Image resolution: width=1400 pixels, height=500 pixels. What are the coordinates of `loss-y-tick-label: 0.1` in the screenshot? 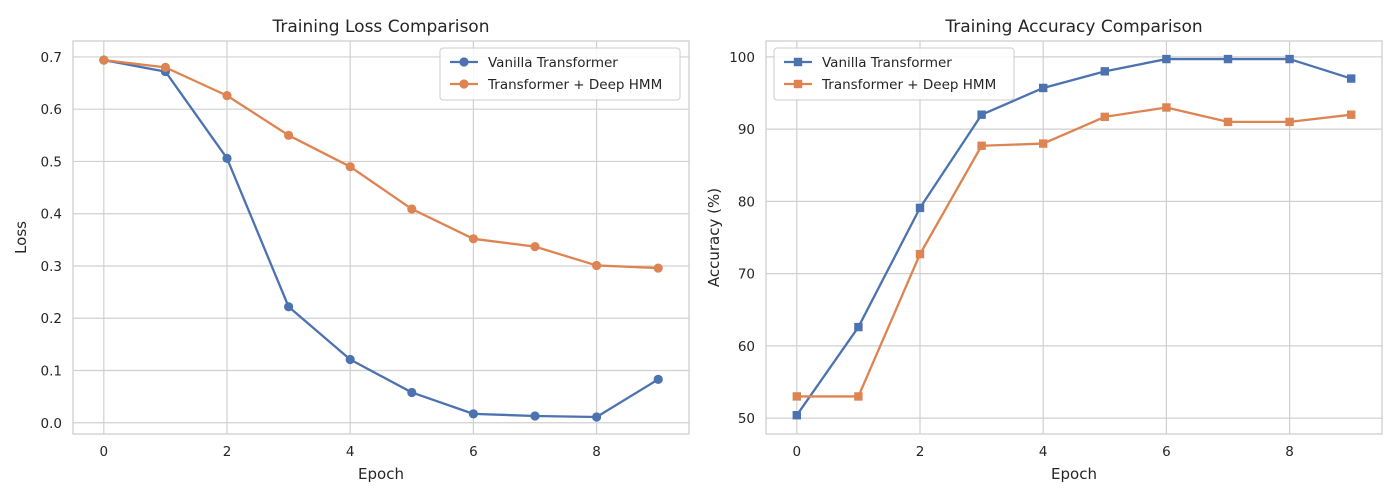 It's located at (51, 372).